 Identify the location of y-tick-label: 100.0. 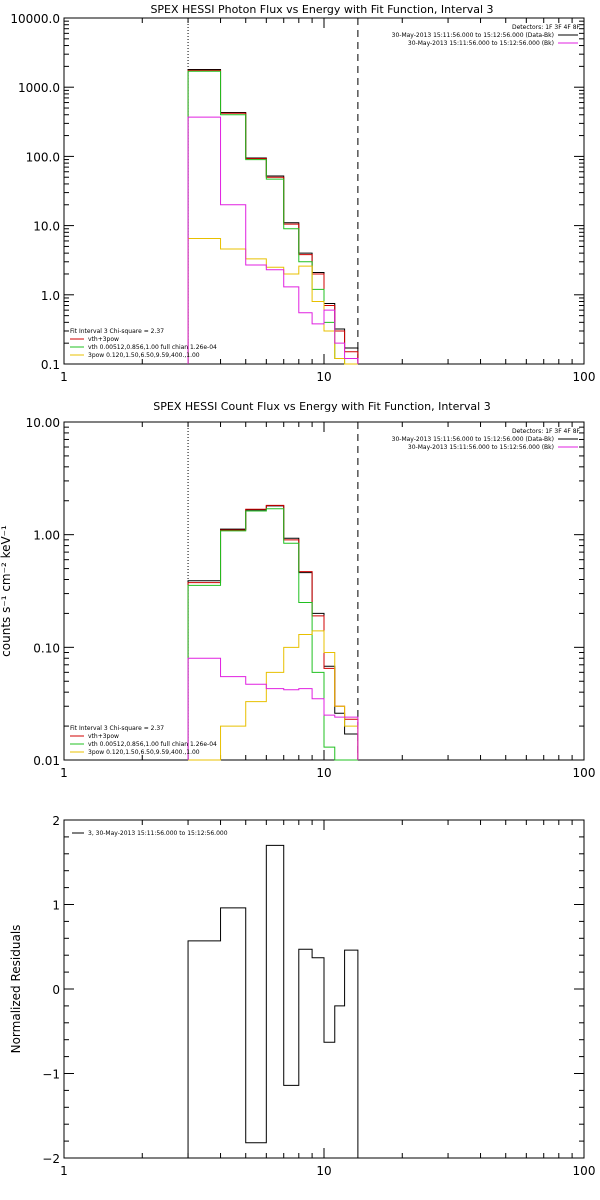
(43, 157).